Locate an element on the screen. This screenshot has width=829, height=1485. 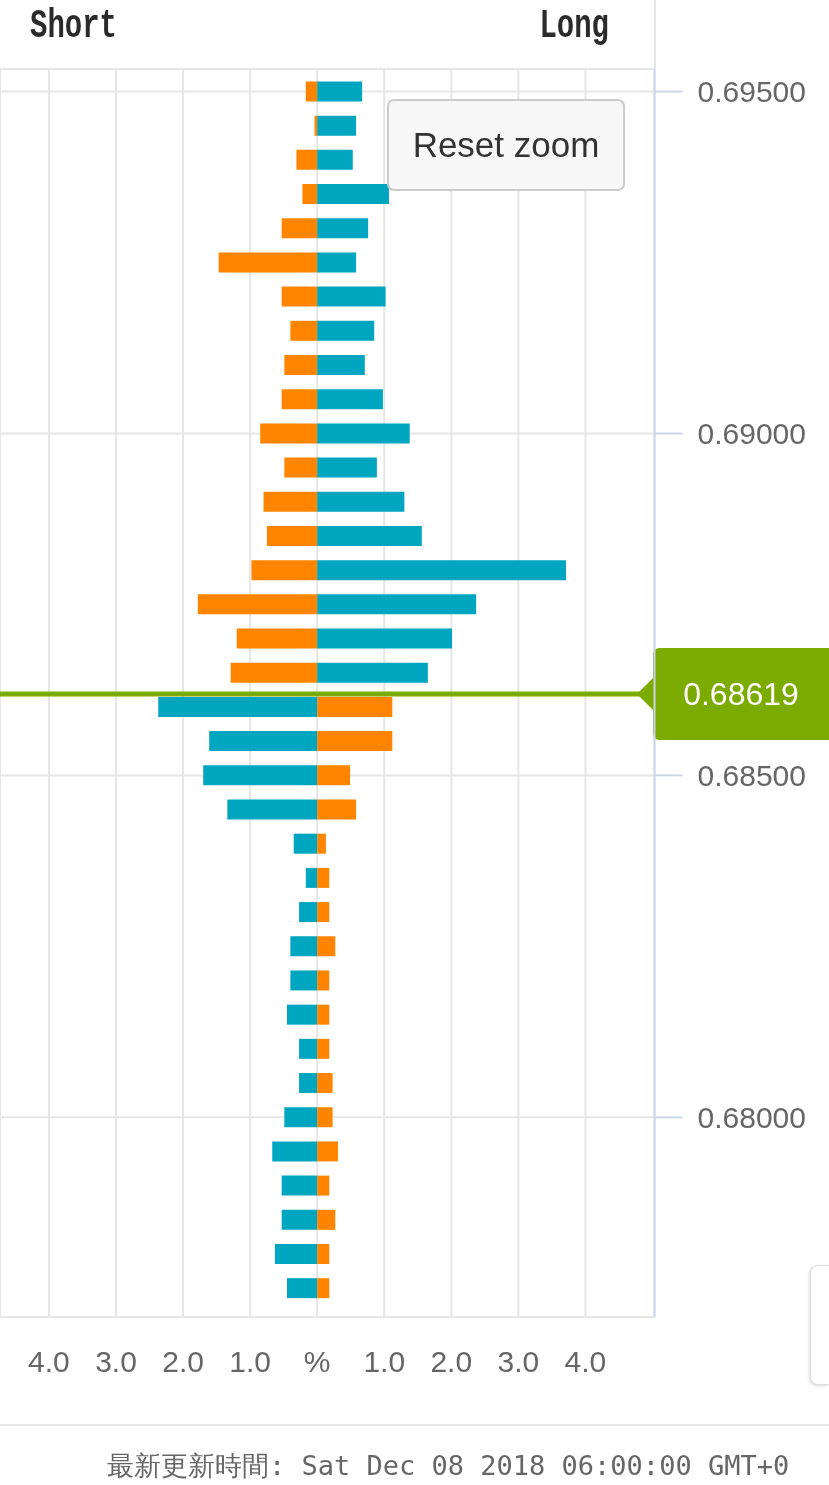
button: Reset zoom is located at coordinates (506, 145).